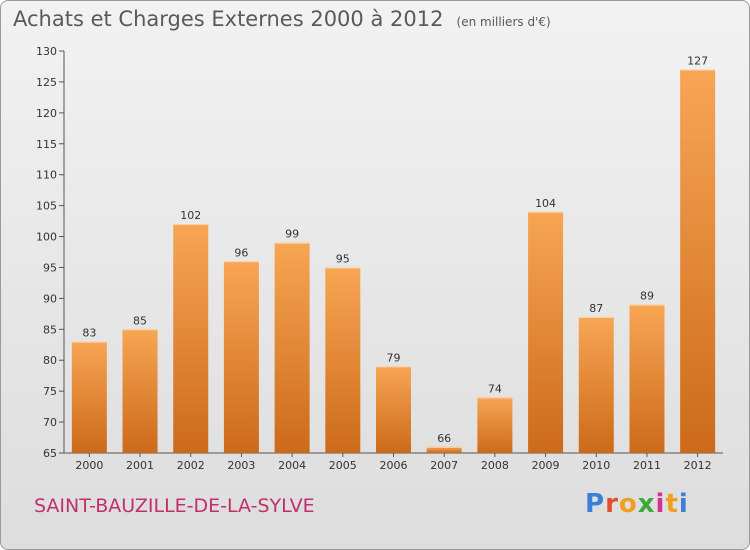 Image resolution: width=750 pixels, height=550 pixels. What do you see at coordinates (241, 357) in the screenshot?
I see `bar-2003` at bounding box center [241, 357].